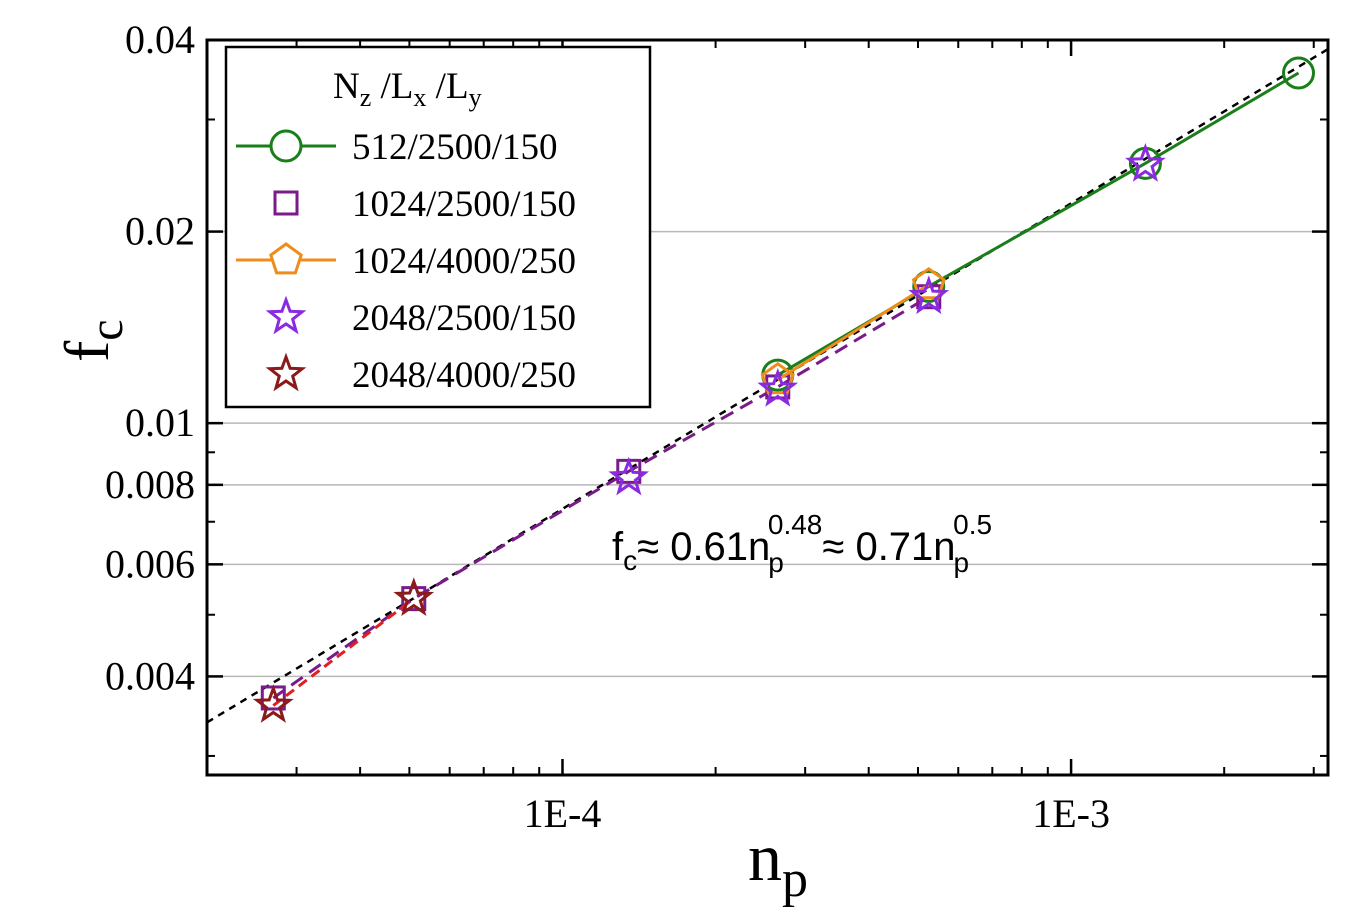 This screenshot has height=924, width=1353. Describe the element at coordinates (150, 484) in the screenshot. I see `y-tick-label: 0.008` at that location.